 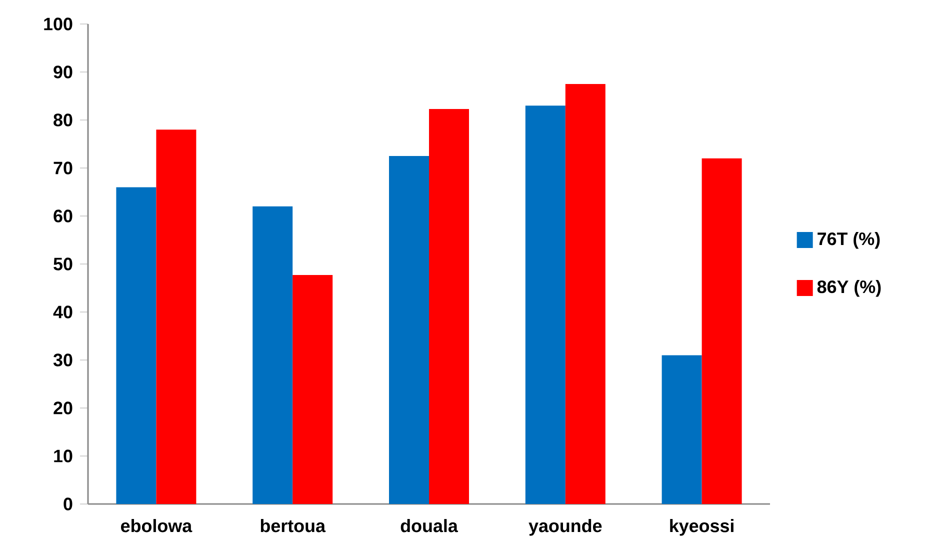 I want to click on y-tick-label: 20, so click(x=63, y=408).